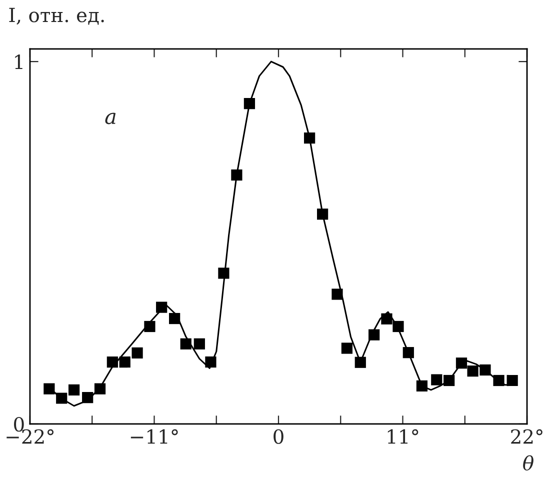  What do you see at coordinates (154, 436) in the screenshot?
I see `x-tick-label: −11°` at bounding box center [154, 436].